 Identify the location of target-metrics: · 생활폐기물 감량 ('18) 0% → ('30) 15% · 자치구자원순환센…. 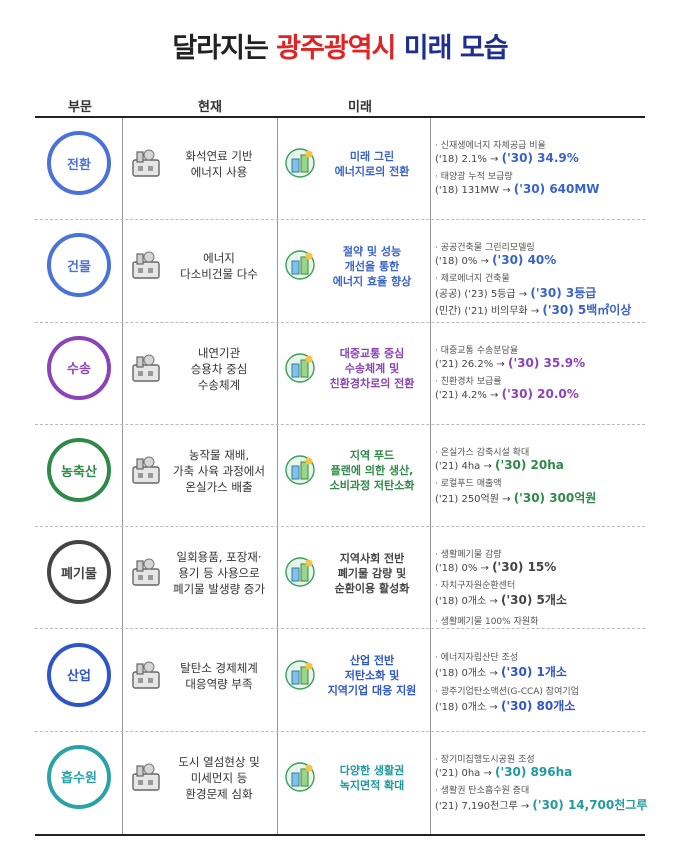
(540, 585).